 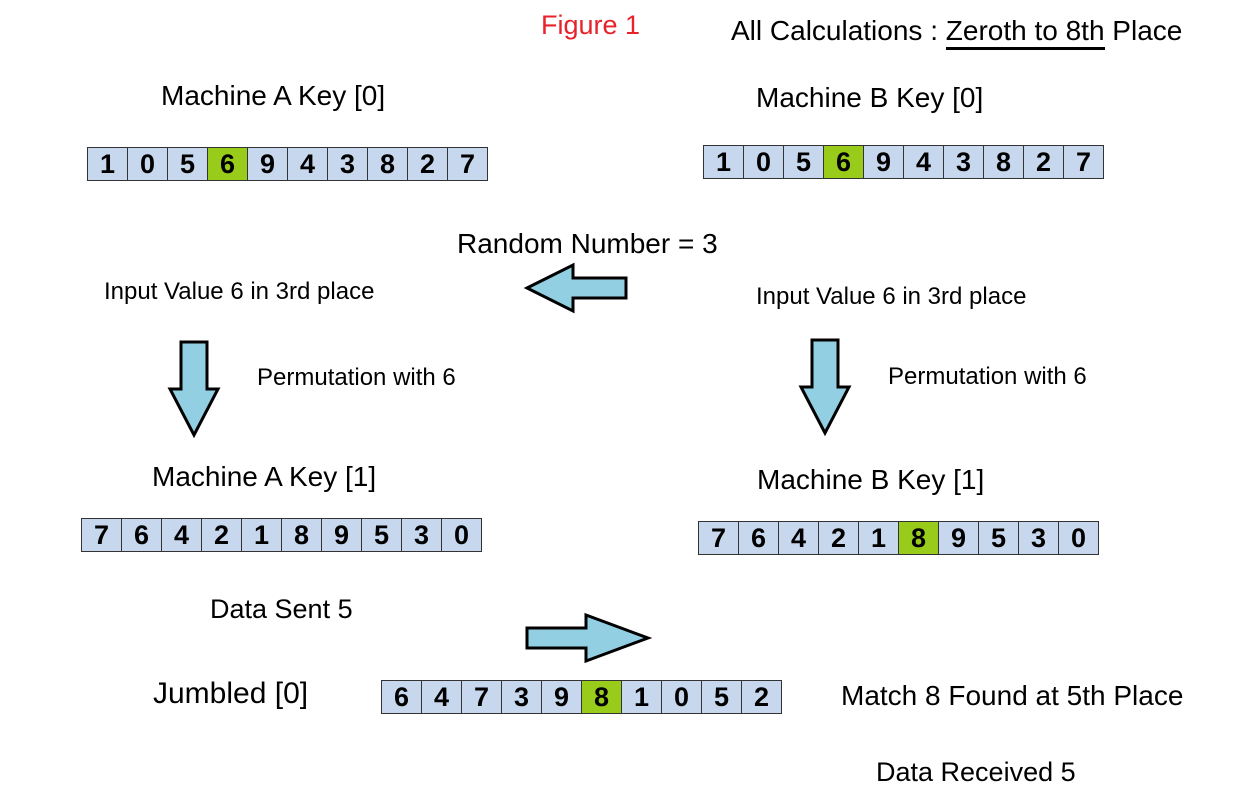 What do you see at coordinates (976, 772) in the screenshot?
I see `data-received-label: Data Received 5` at bounding box center [976, 772].